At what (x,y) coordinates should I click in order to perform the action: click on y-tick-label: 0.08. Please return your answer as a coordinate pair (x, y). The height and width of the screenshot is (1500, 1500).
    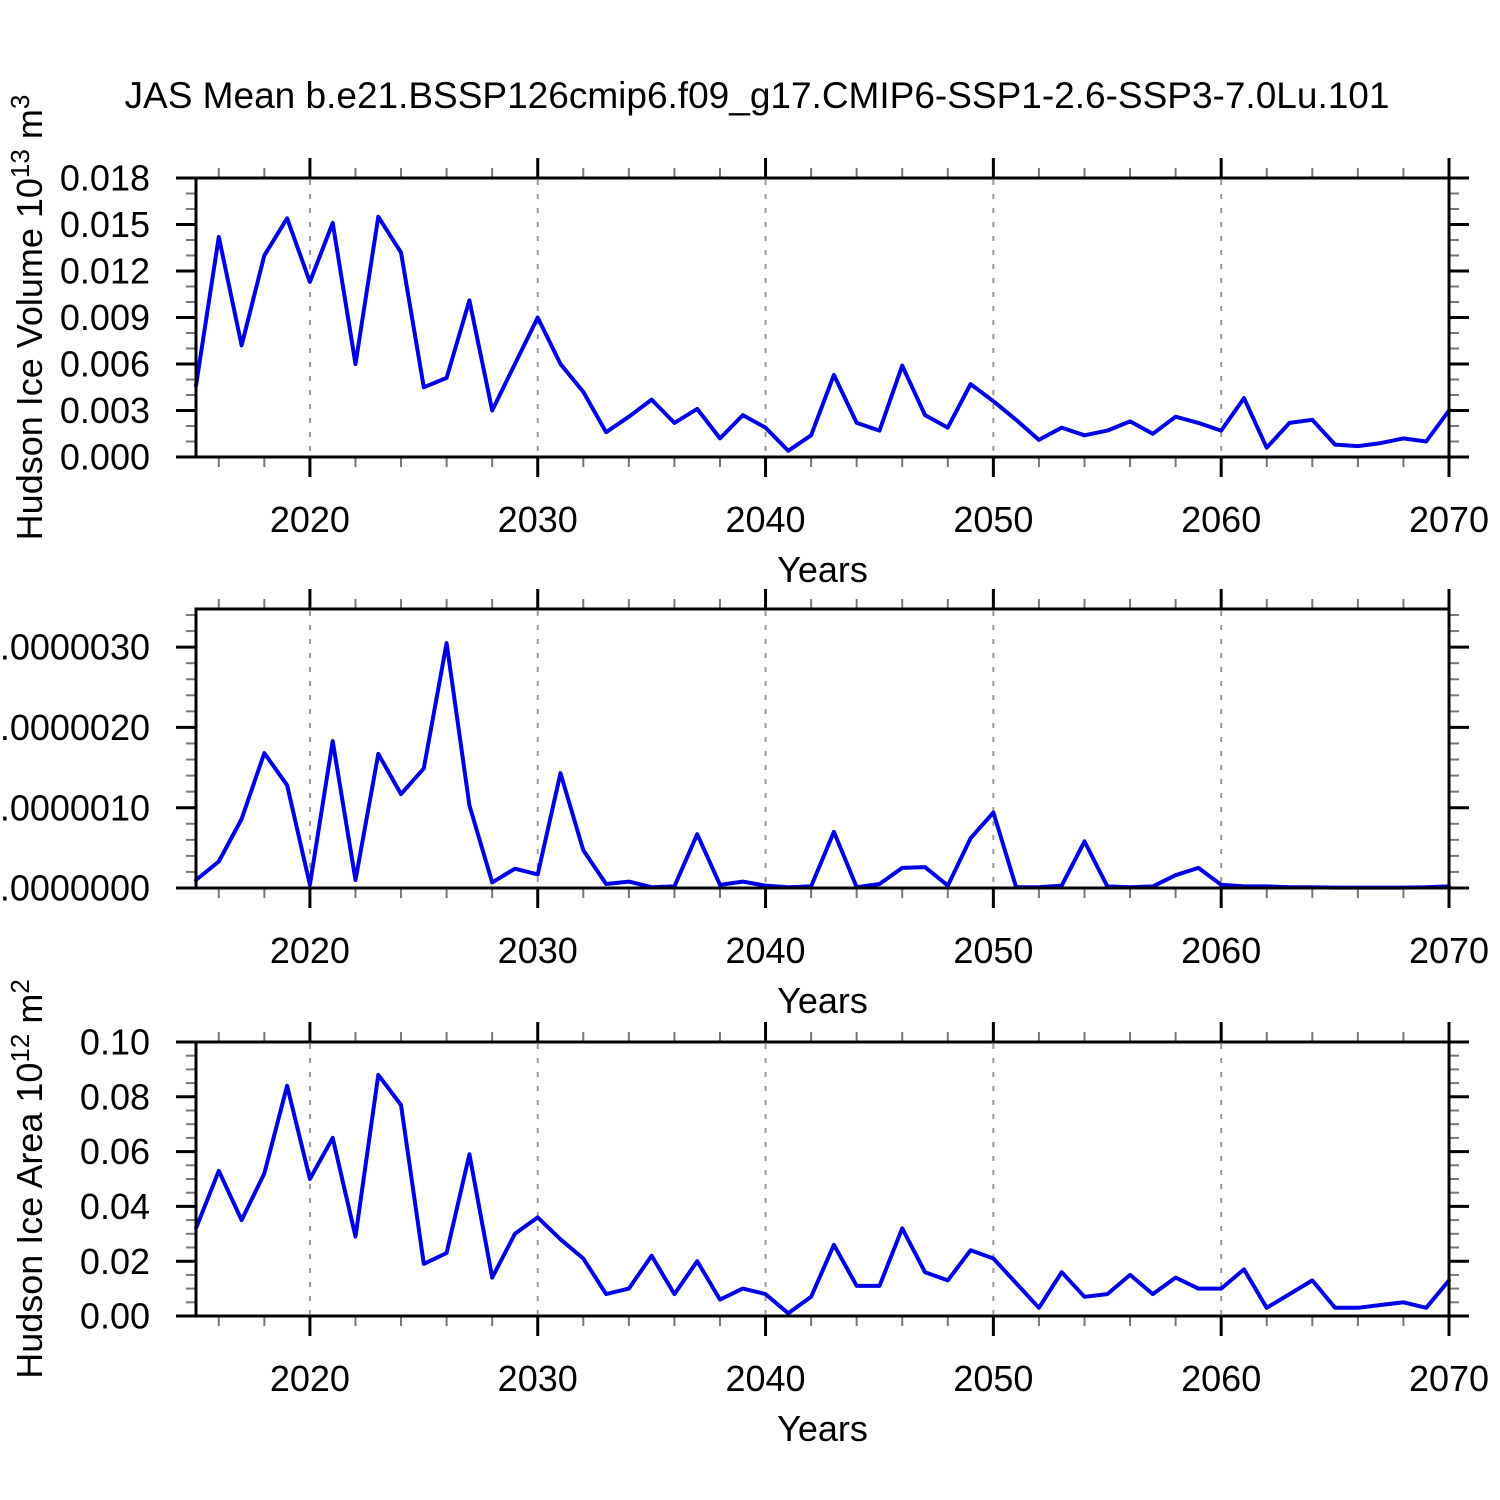
    Looking at the image, I should click on (115, 1096).